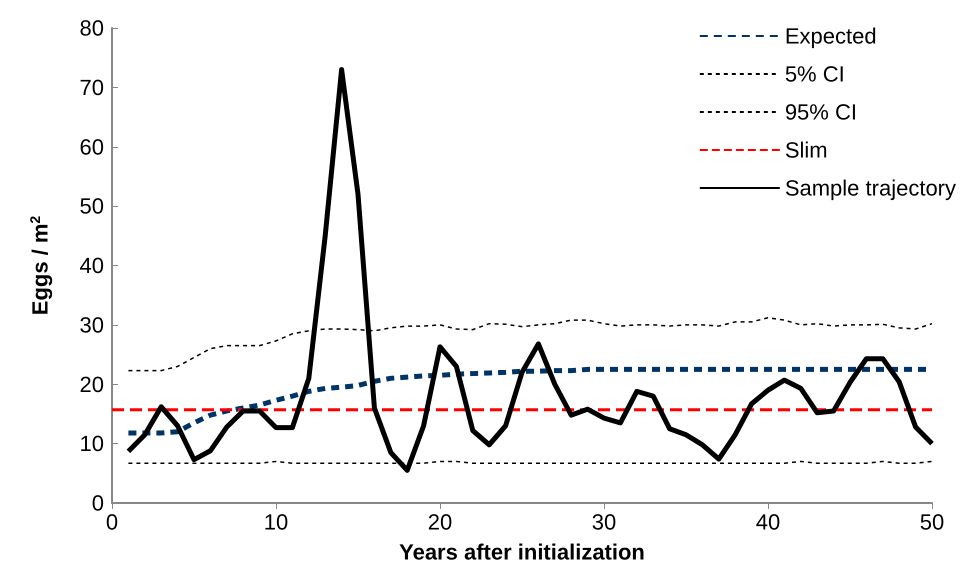 The image size is (971, 579). What do you see at coordinates (522, 552) in the screenshot?
I see `x-axis-title: Years after initialization` at bounding box center [522, 552].